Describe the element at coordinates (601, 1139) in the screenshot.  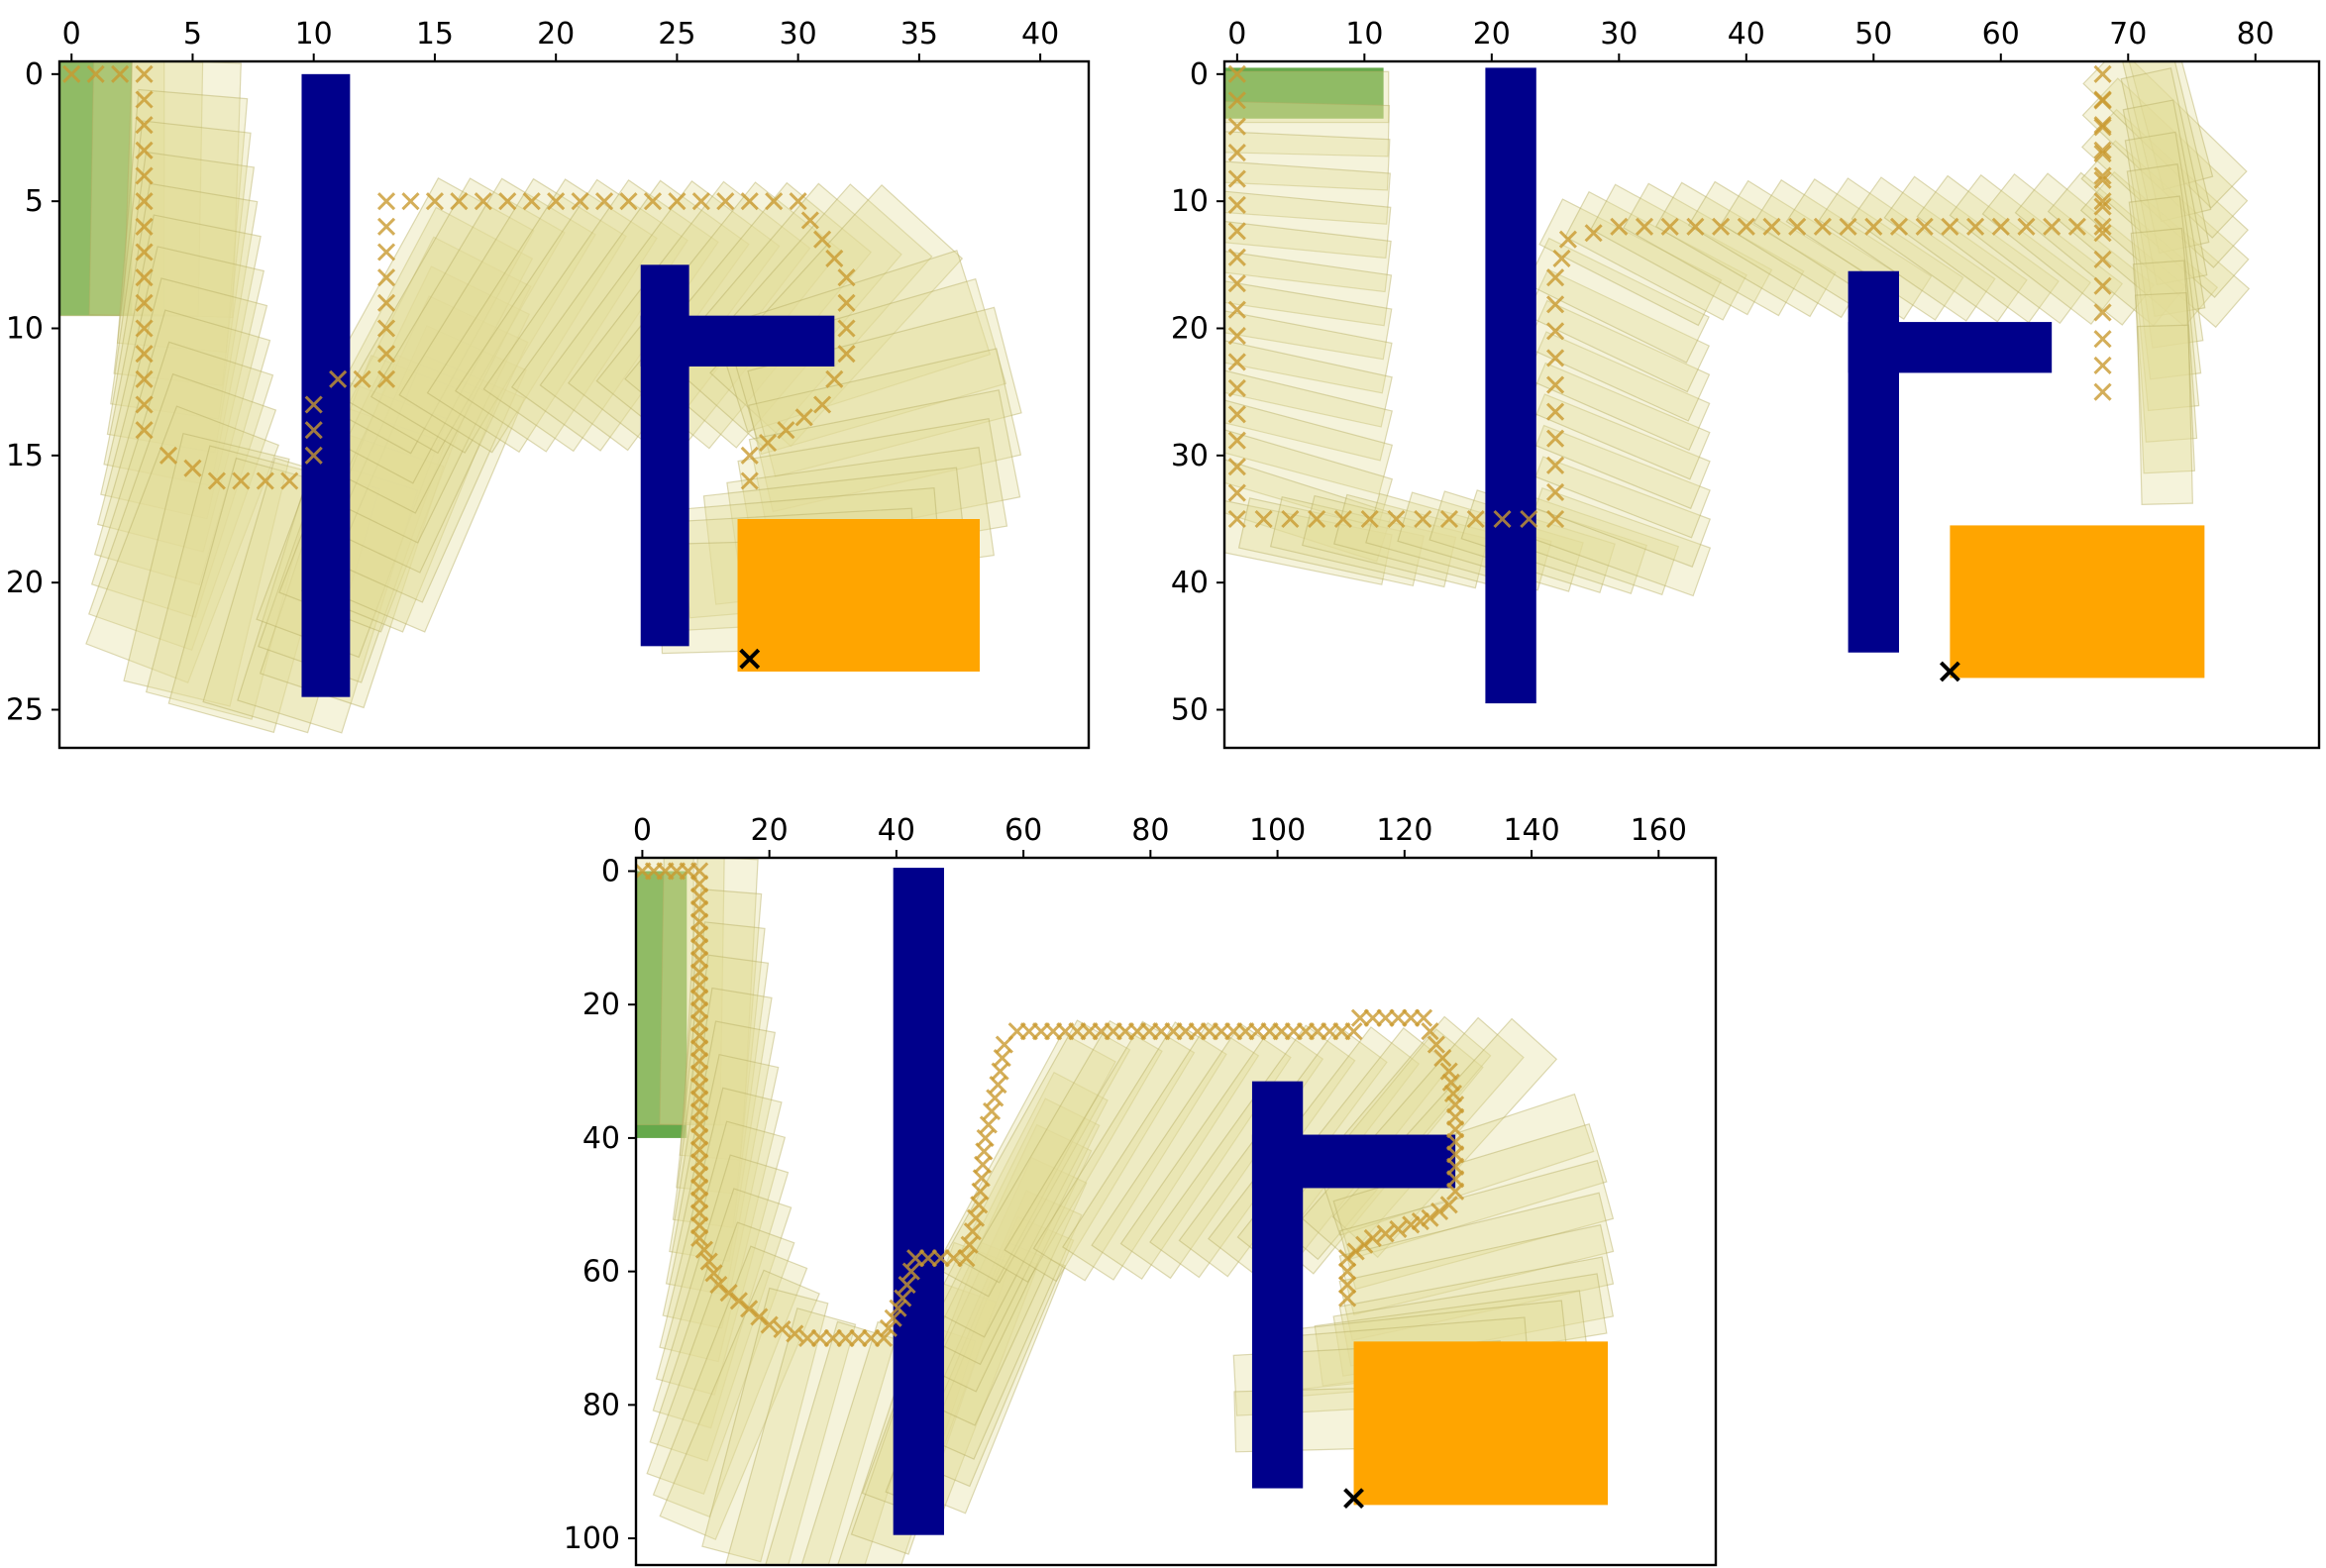
I see `y-tick-label: 40` at that location.